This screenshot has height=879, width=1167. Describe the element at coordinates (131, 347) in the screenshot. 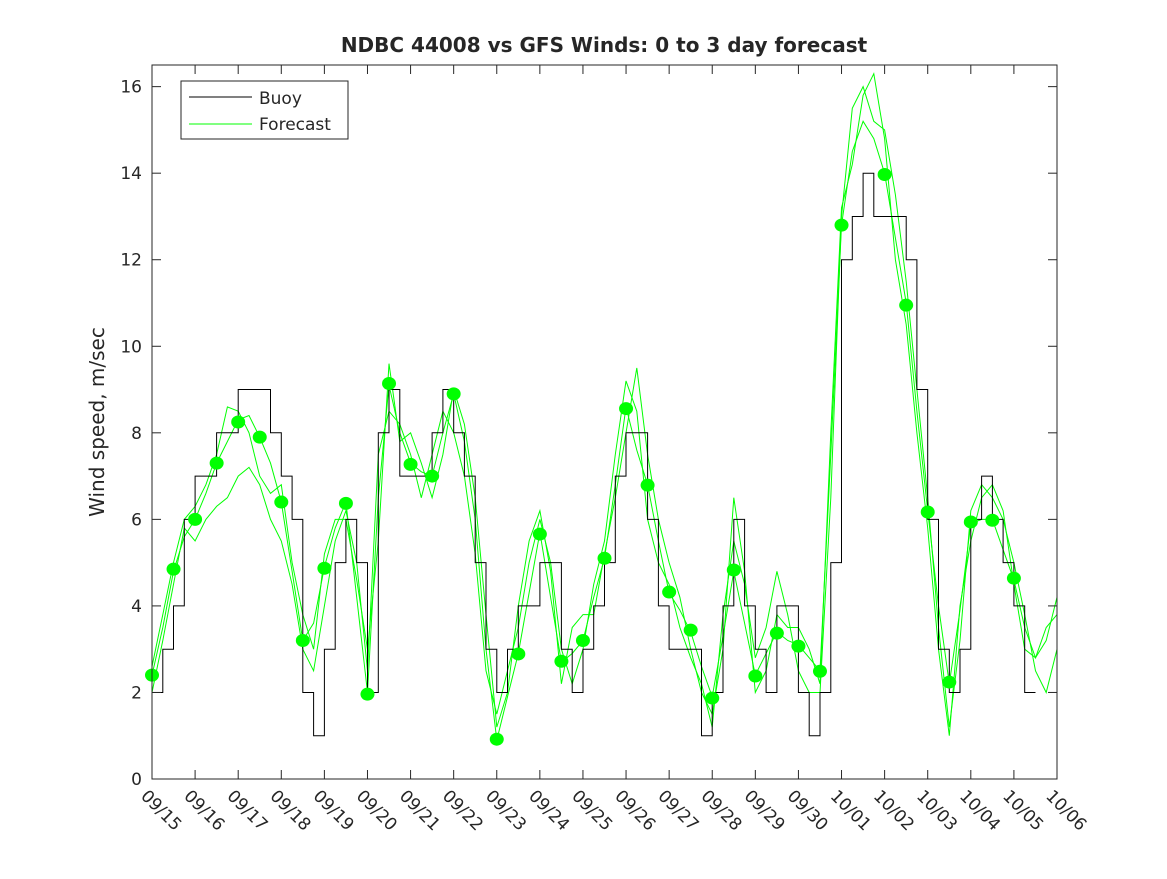

I see `y-tick-label: 10` at that location.